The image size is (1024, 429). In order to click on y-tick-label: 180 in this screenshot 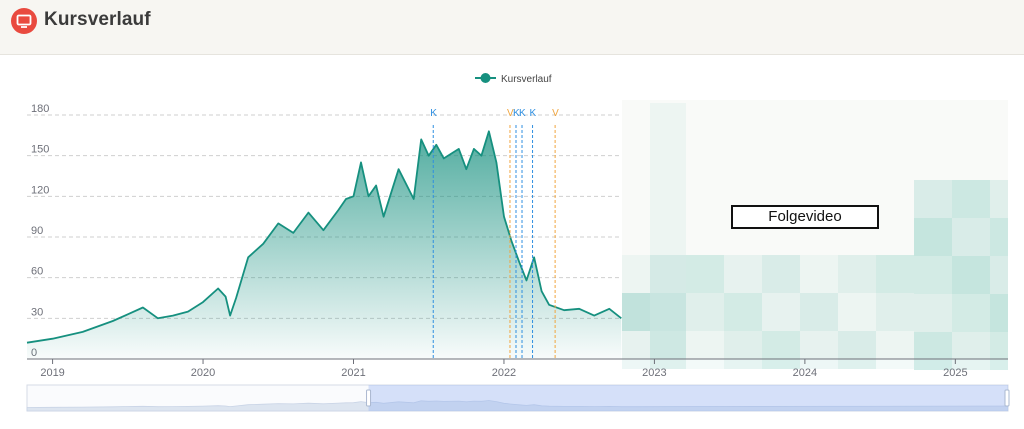, I will do `click(40, 109)`.